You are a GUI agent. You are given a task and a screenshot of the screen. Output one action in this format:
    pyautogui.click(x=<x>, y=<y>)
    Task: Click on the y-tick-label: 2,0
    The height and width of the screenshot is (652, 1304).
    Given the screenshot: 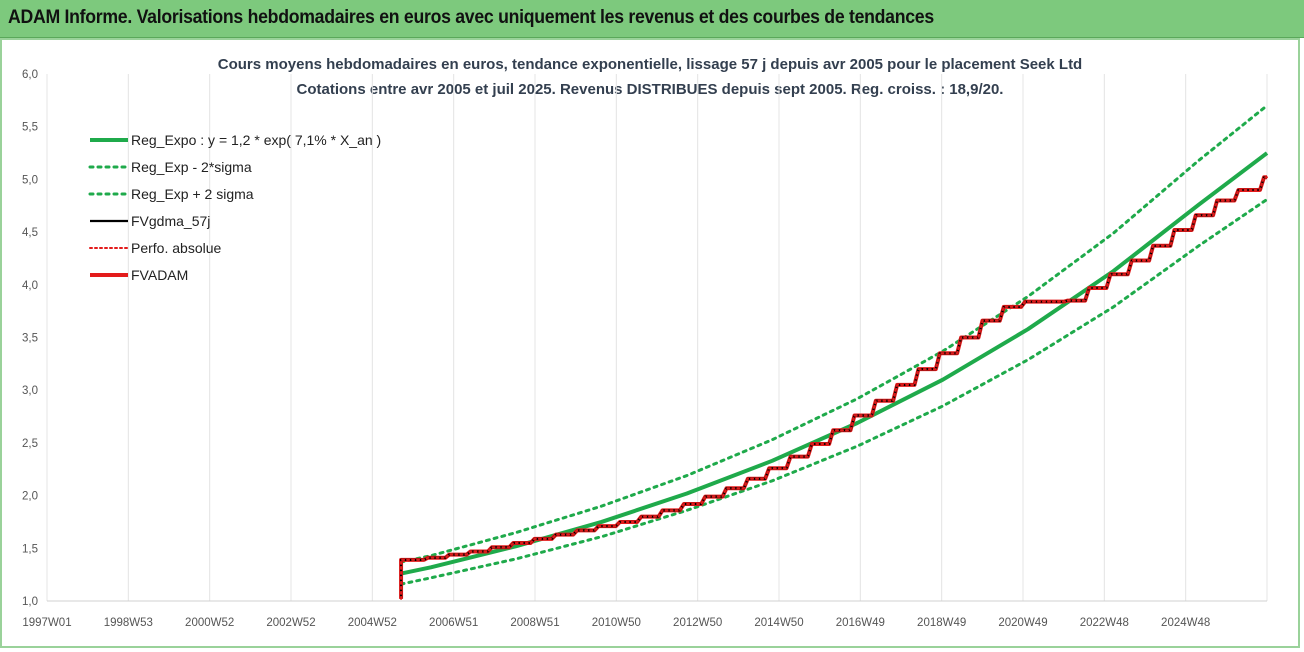 What is the action you would take?
    pyautogui.click(x=30, y=497)
    